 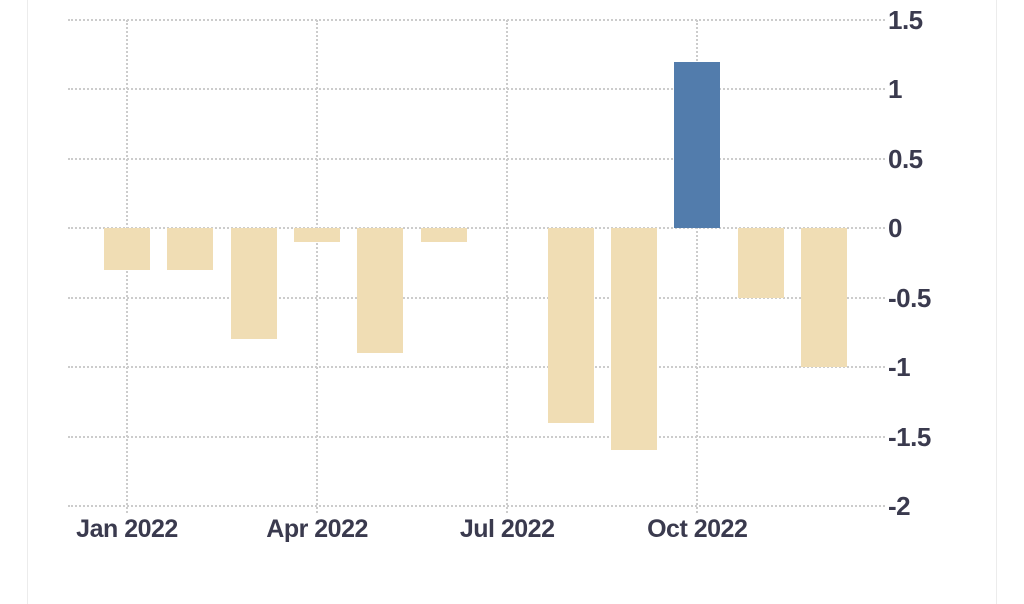 I want to click on content-left-border, so click(x=27, y=302).